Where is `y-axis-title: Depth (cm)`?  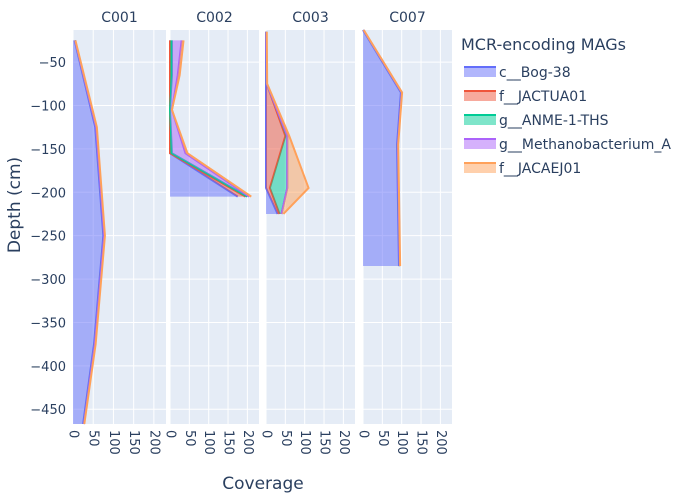
y-axis-title: Depth (cm) is located at coordinates (15, 205).